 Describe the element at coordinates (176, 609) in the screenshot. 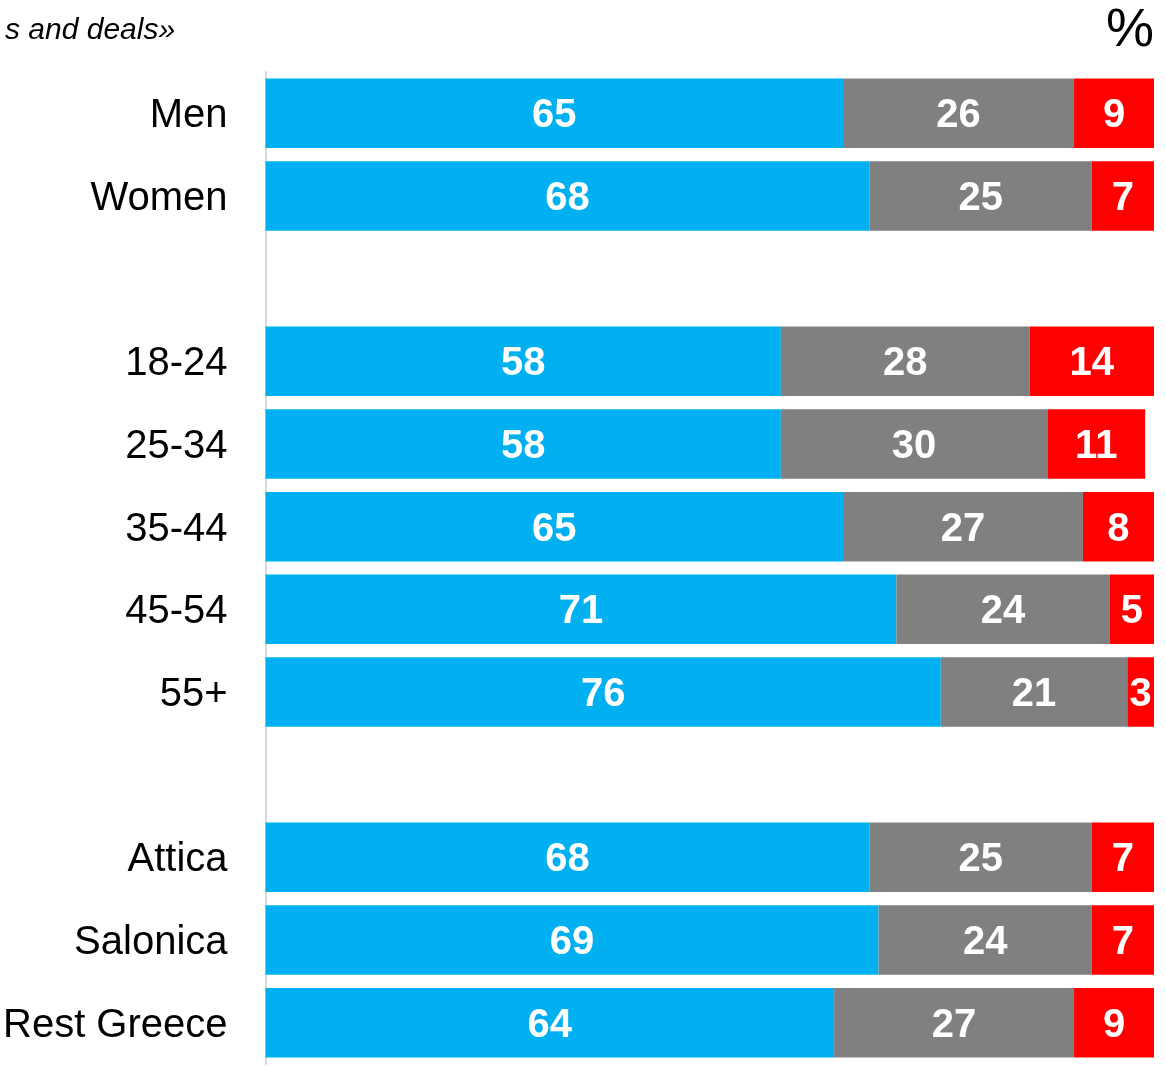

I see `y-tick-label: 45-54` at that location.